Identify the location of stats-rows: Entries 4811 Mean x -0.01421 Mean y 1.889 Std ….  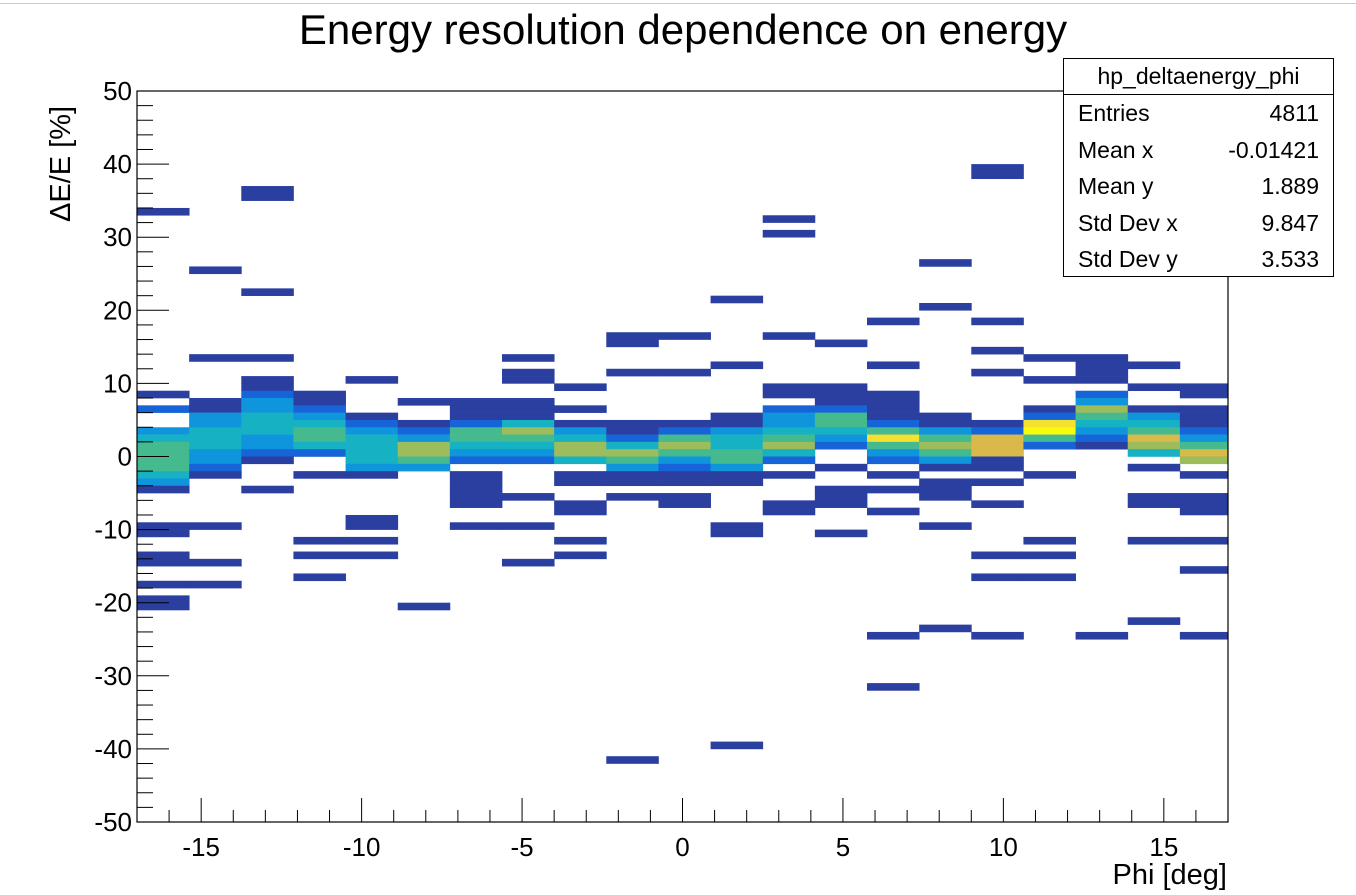
(1198, 186).